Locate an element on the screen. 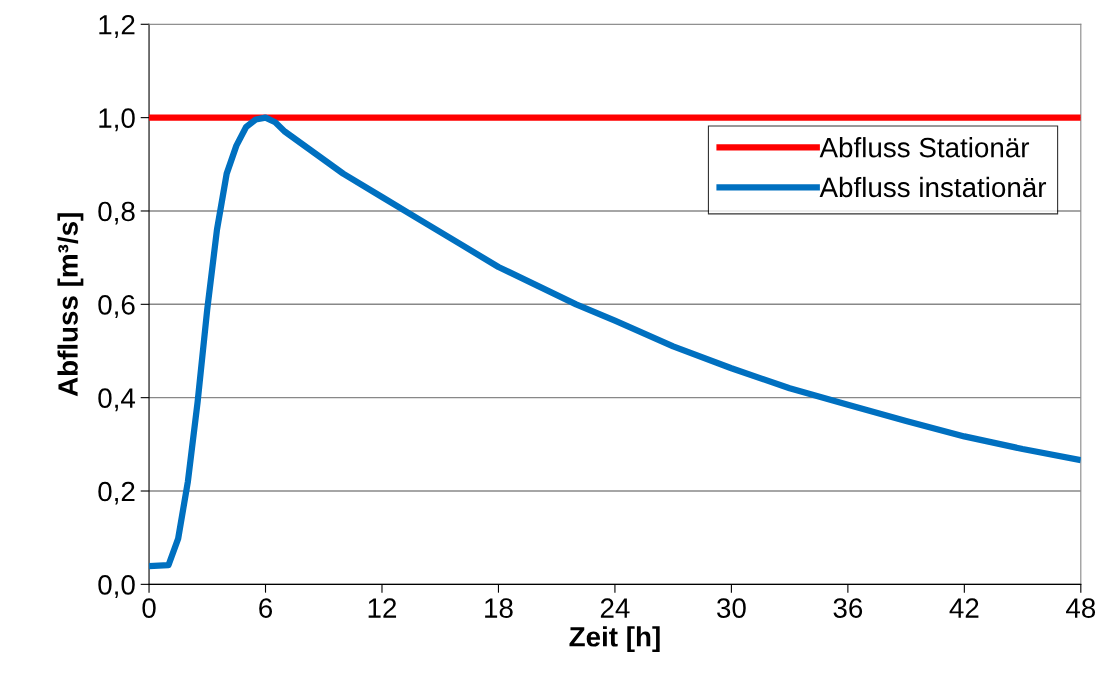  y-axis-title: Abfluss [m³/s] is located at coordinates (70, 305).